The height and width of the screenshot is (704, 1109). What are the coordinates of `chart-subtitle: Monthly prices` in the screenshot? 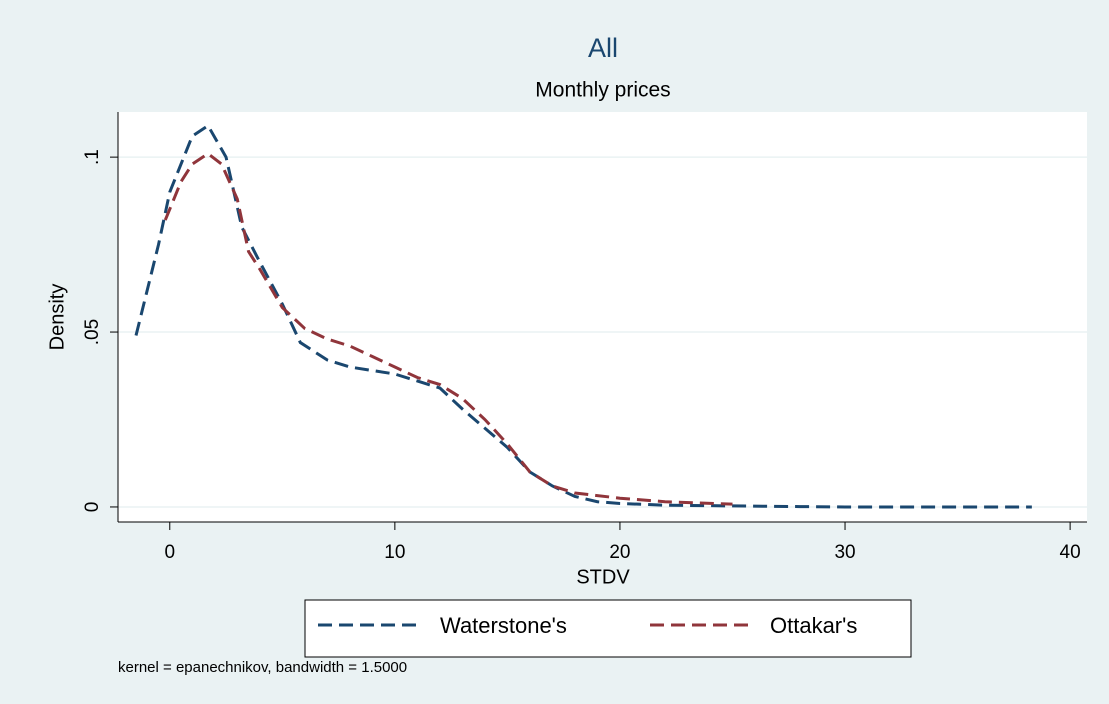 It's located at (602, 90).